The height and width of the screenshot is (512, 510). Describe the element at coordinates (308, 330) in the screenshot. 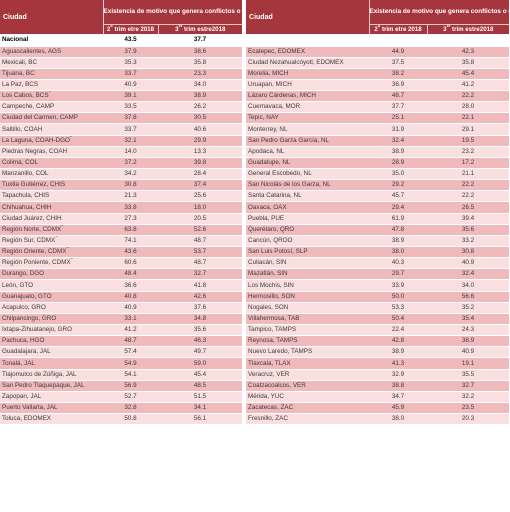

I see `right-city-name: Tampico, TAMPS` at that location.